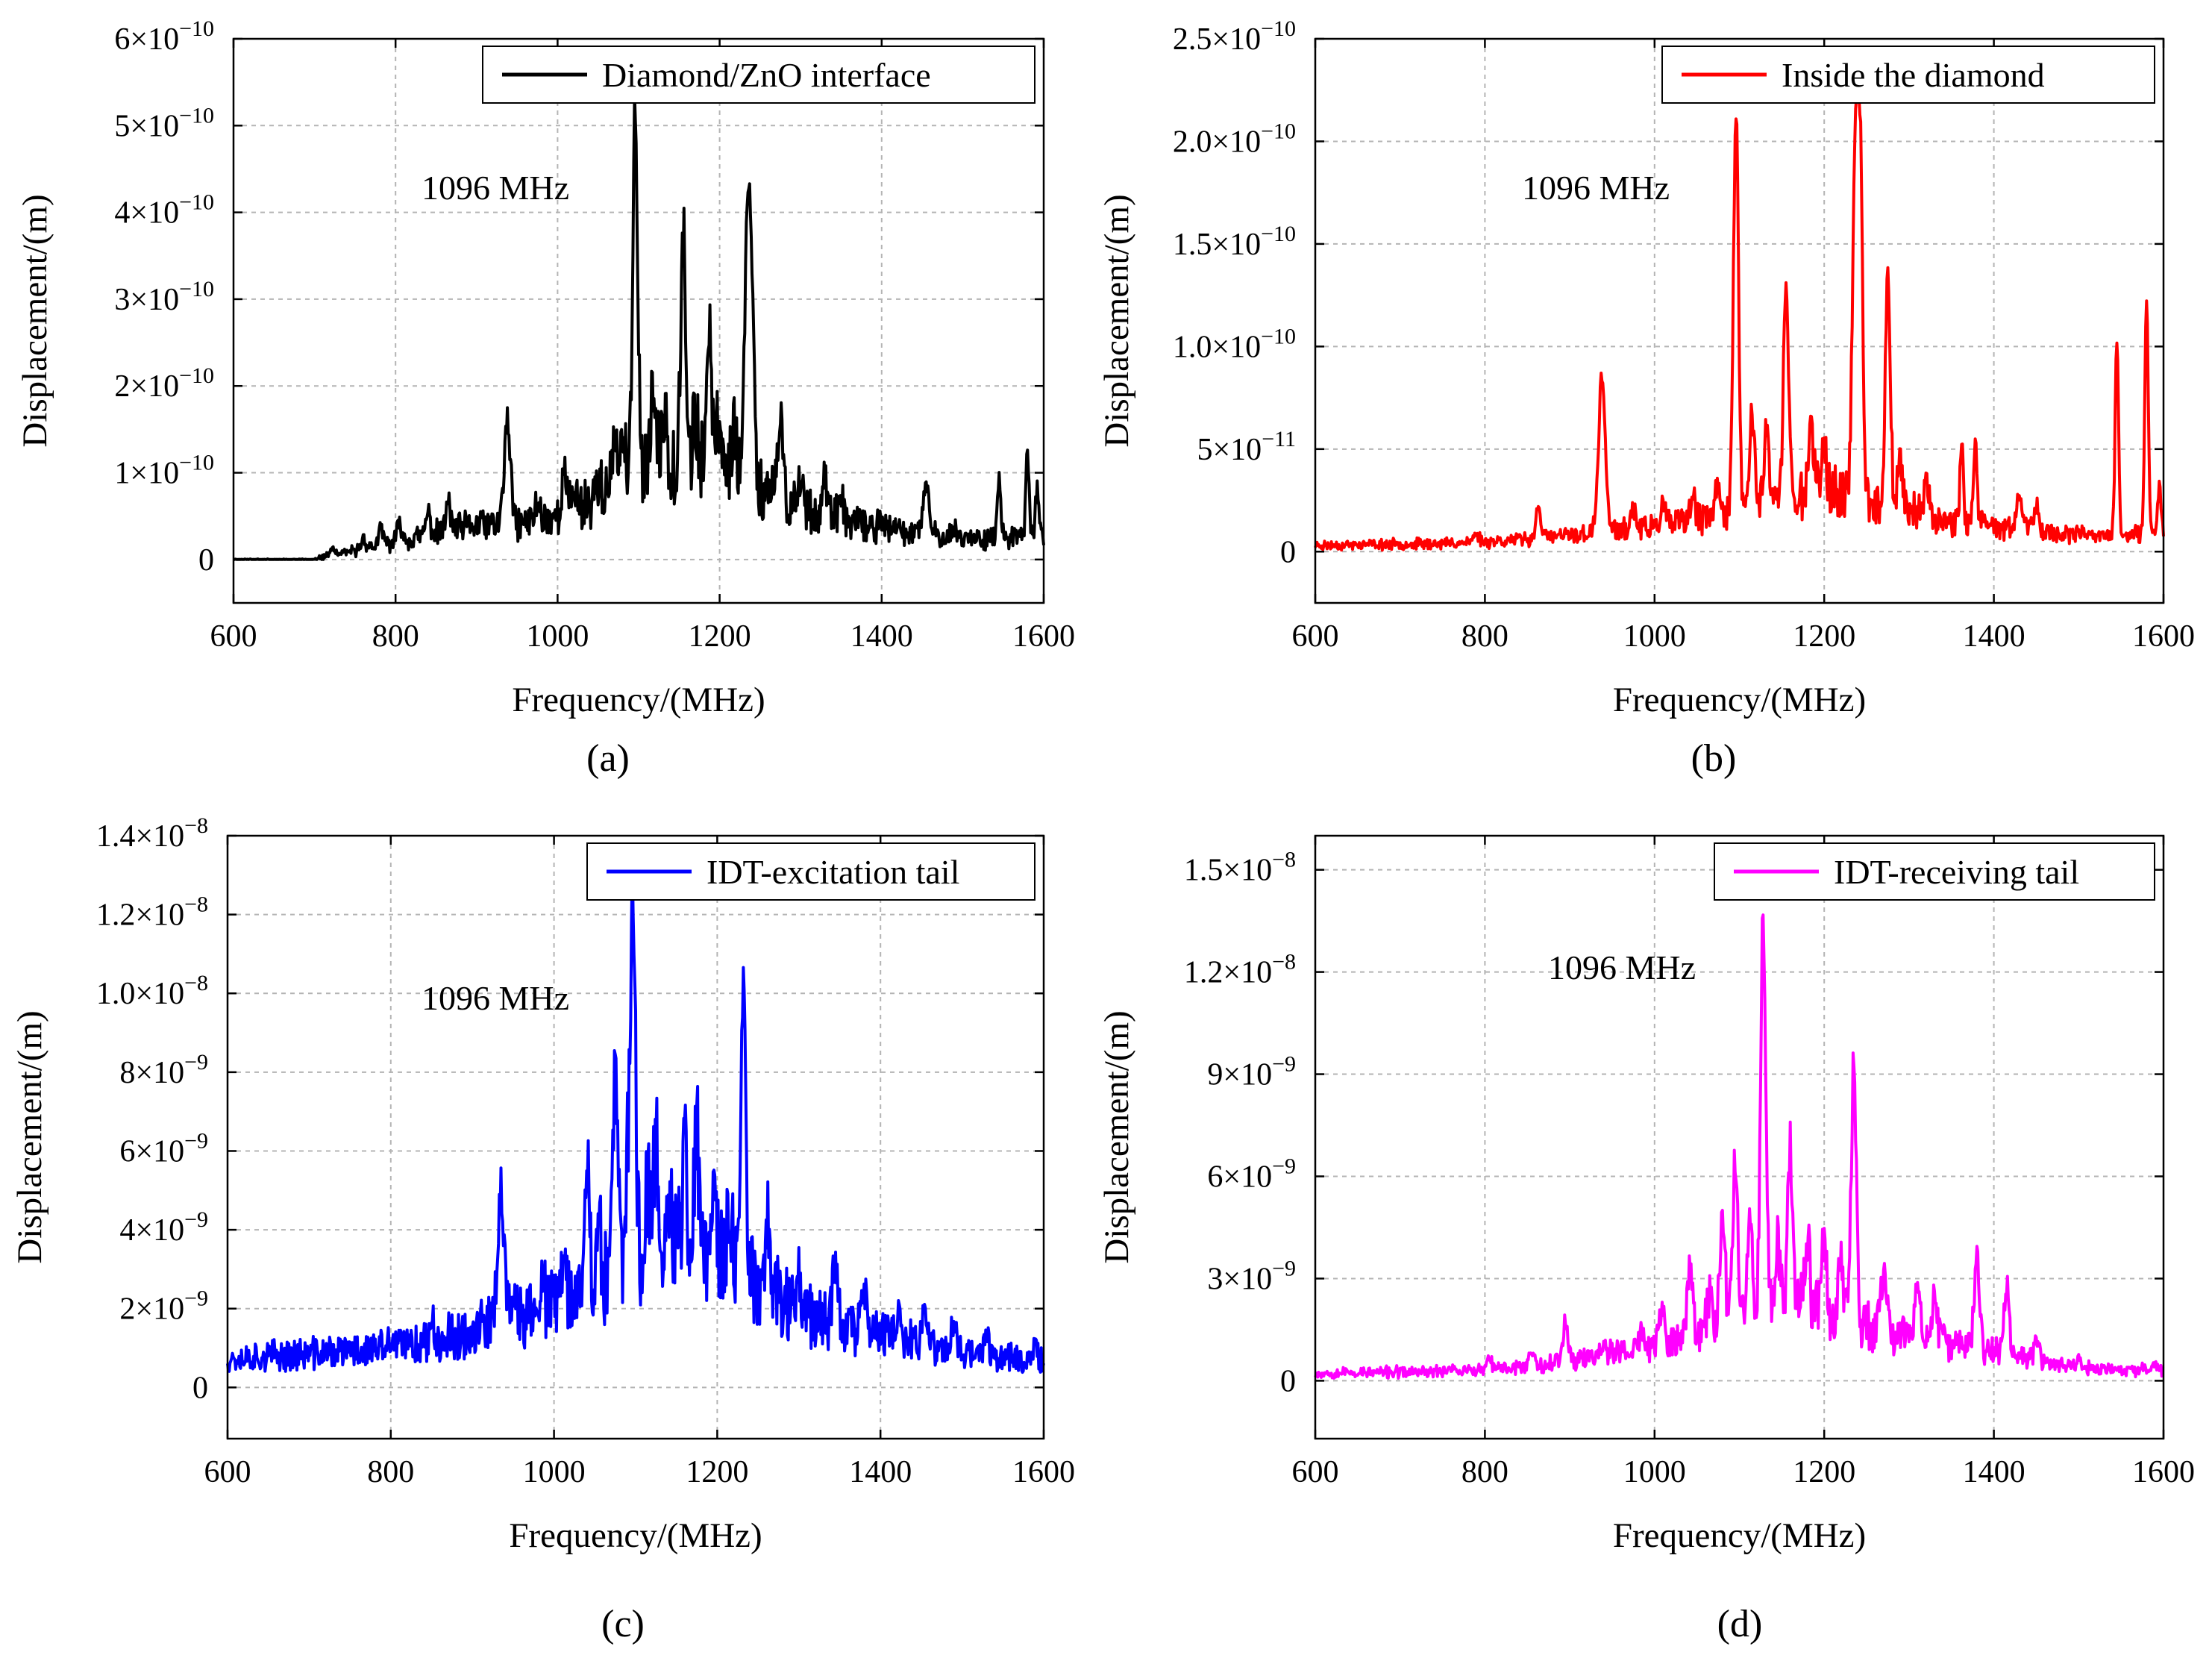  What do you see at coordinates (1740, 1624) in the screenshot?
I see `panel-label: (d)` at bounding box center [1740, 1624].